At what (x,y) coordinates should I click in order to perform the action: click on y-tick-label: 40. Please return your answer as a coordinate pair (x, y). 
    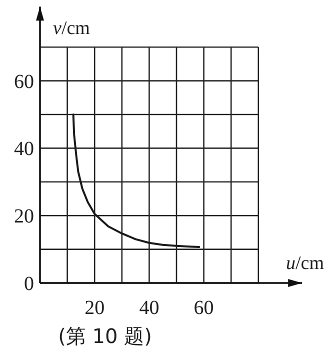
    Looking at the image, I should click on (24, 149).